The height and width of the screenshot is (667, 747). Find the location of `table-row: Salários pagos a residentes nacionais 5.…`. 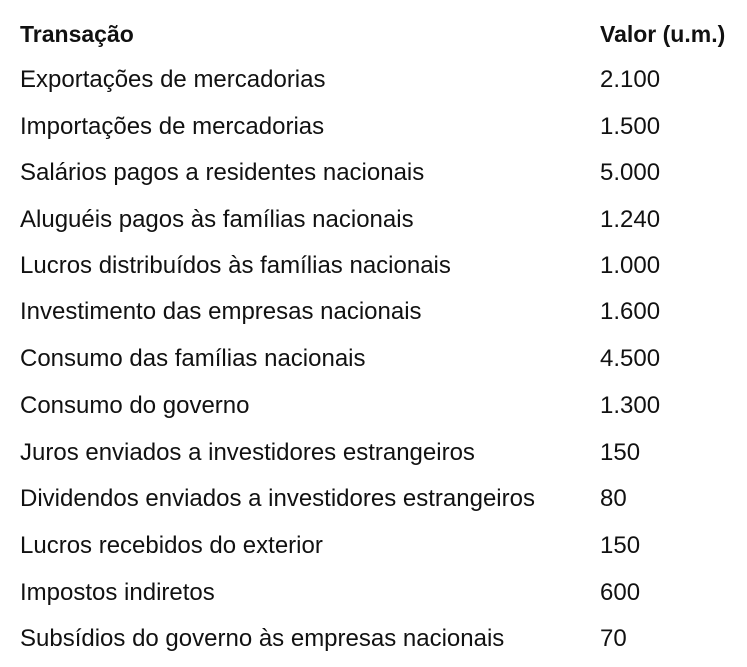

table-row: Salários pagos a residentes nacionais 5.… is located at coordinates (373, 173).